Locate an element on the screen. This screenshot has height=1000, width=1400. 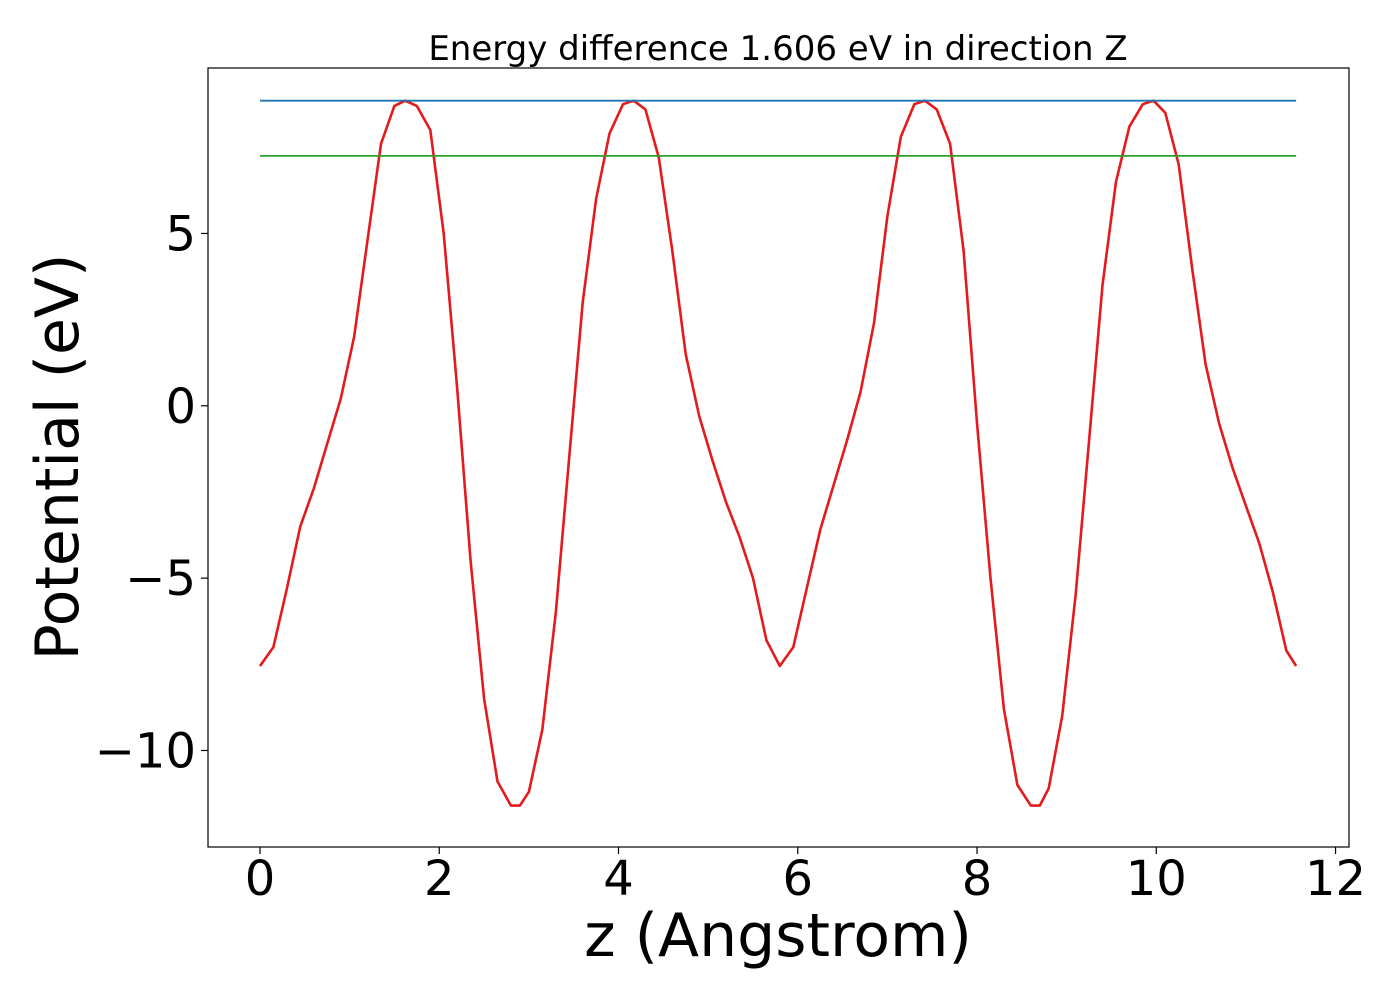
x-tick-label: 8 is located at coordinates (977, 879).